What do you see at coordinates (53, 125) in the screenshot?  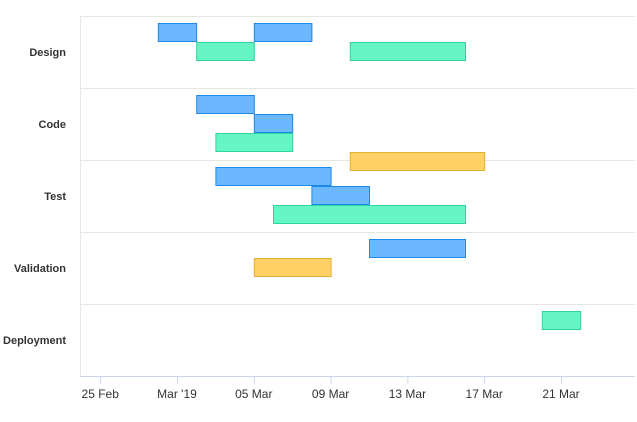 I see `category-label-code: Code` at bounding box center [53, 125].